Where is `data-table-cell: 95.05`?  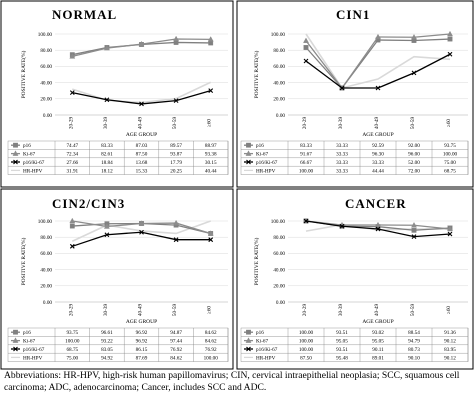 data-table-cell: 95.05 is located at coordinates (342, 342).